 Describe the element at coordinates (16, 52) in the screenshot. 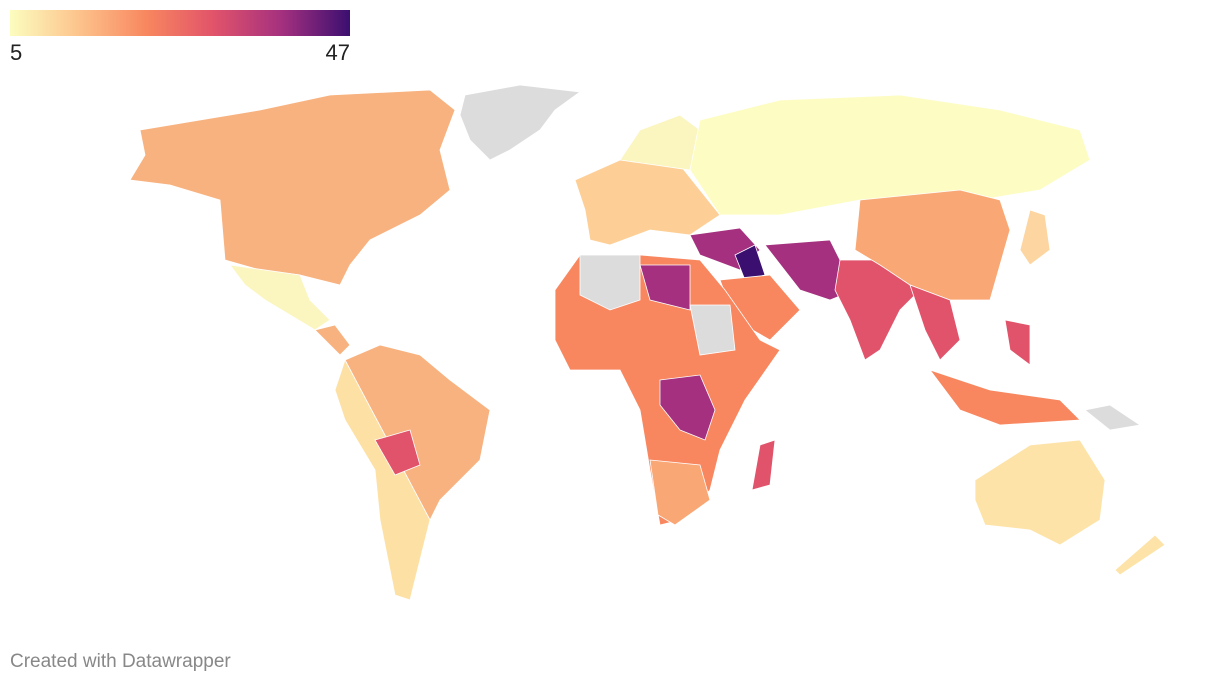

I see `legend-min-label: 5` at that location.